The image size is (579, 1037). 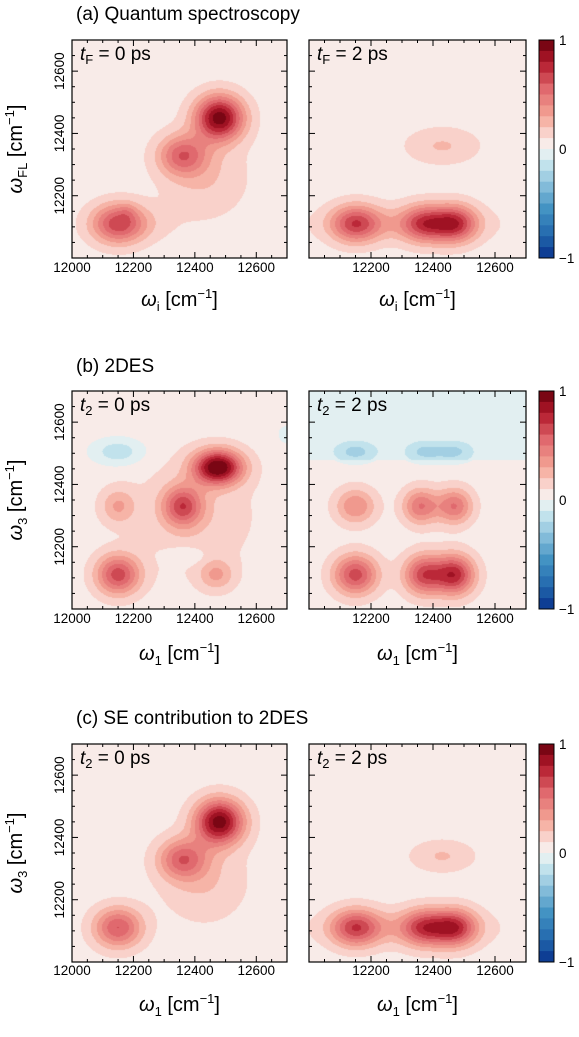 What do you see at coordinates (192, 718) in the screenshot?
I see `row-title: (c) SE contribution to 2DES` at bounding box center [192, 718].